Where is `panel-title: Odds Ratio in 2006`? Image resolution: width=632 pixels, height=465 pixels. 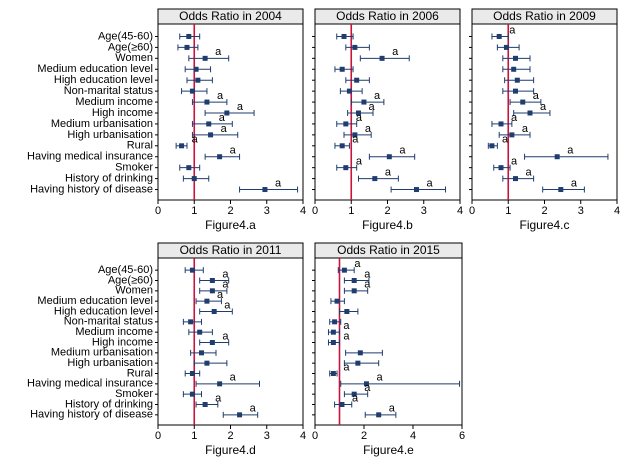
panel-title: Odds Ratio in 2006 is located at coordinates (387, 16).